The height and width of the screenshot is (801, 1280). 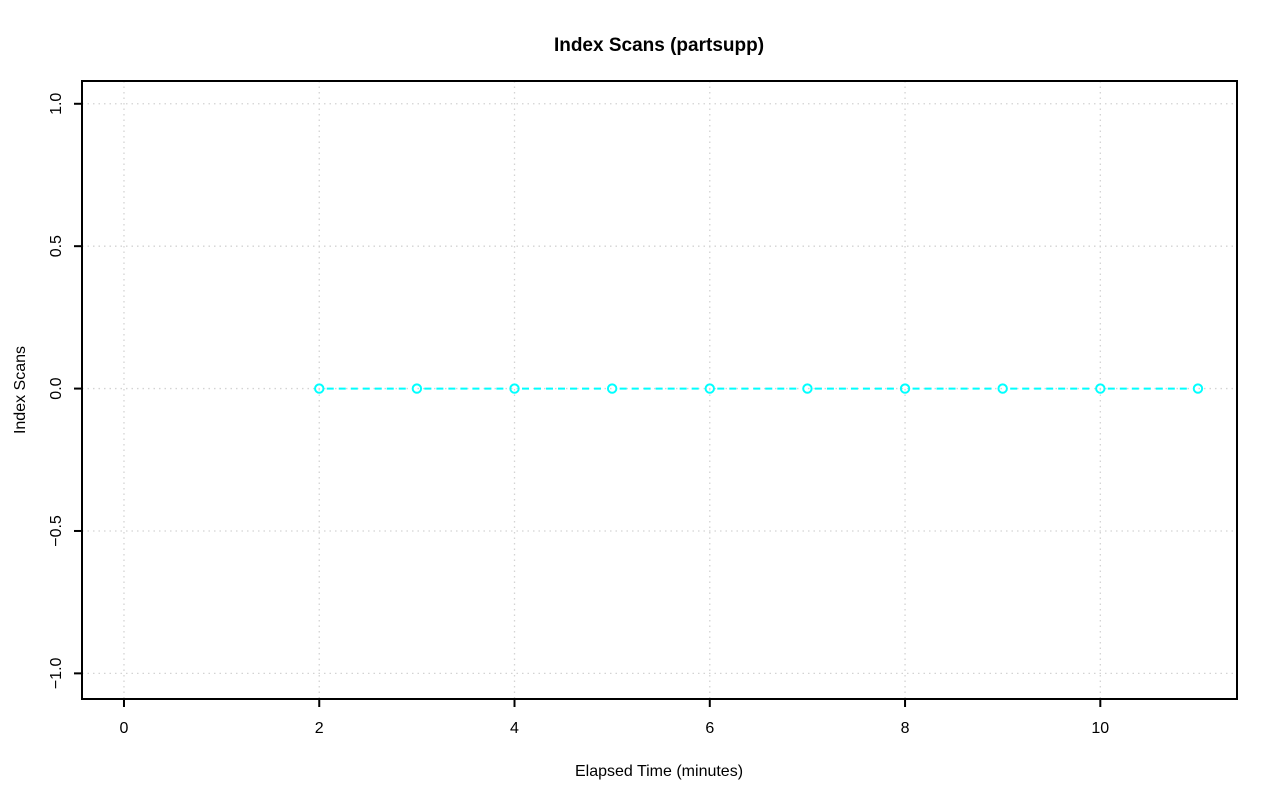 I want to click on y-tick-label: −0.5, so click(x=56, y=531).